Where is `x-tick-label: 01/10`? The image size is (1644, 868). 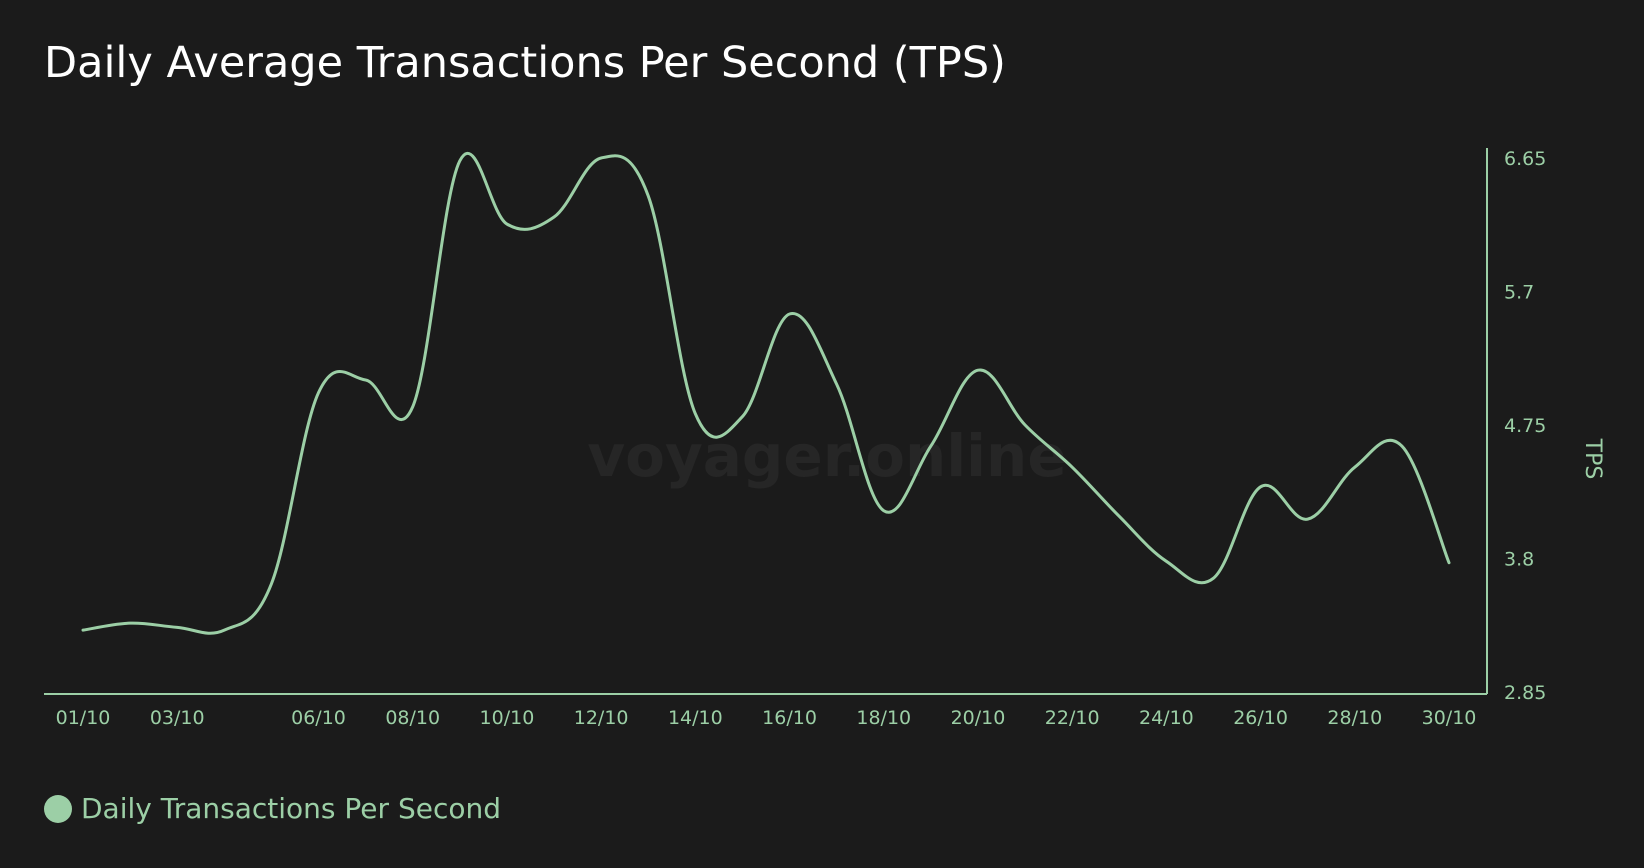 x-tick-label: 01/10 is located at coordinates (83, 718).